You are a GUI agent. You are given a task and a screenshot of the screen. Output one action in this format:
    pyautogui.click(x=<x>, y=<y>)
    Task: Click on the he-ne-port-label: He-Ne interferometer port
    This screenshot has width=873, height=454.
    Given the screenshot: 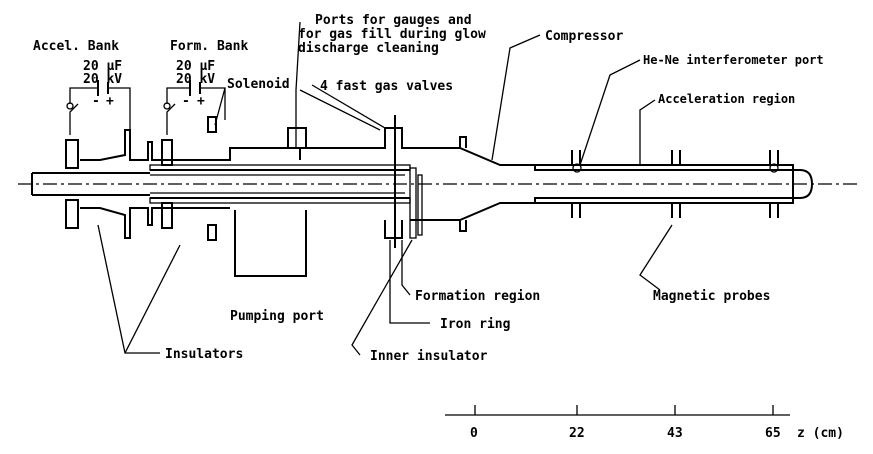 What is the action you would take?
    pyautogui.click(x=733, y=60)
    